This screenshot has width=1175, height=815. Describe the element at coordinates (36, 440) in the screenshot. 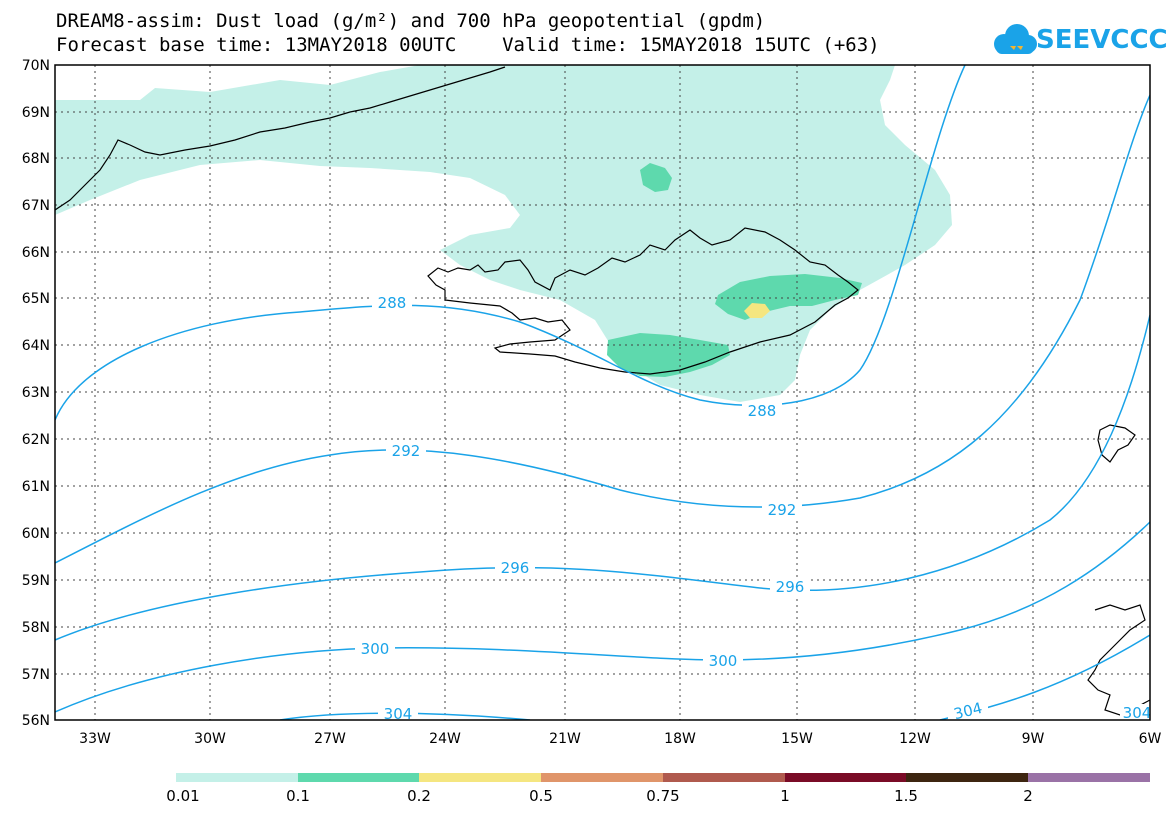

I see `lat-label: 62N` at that location.